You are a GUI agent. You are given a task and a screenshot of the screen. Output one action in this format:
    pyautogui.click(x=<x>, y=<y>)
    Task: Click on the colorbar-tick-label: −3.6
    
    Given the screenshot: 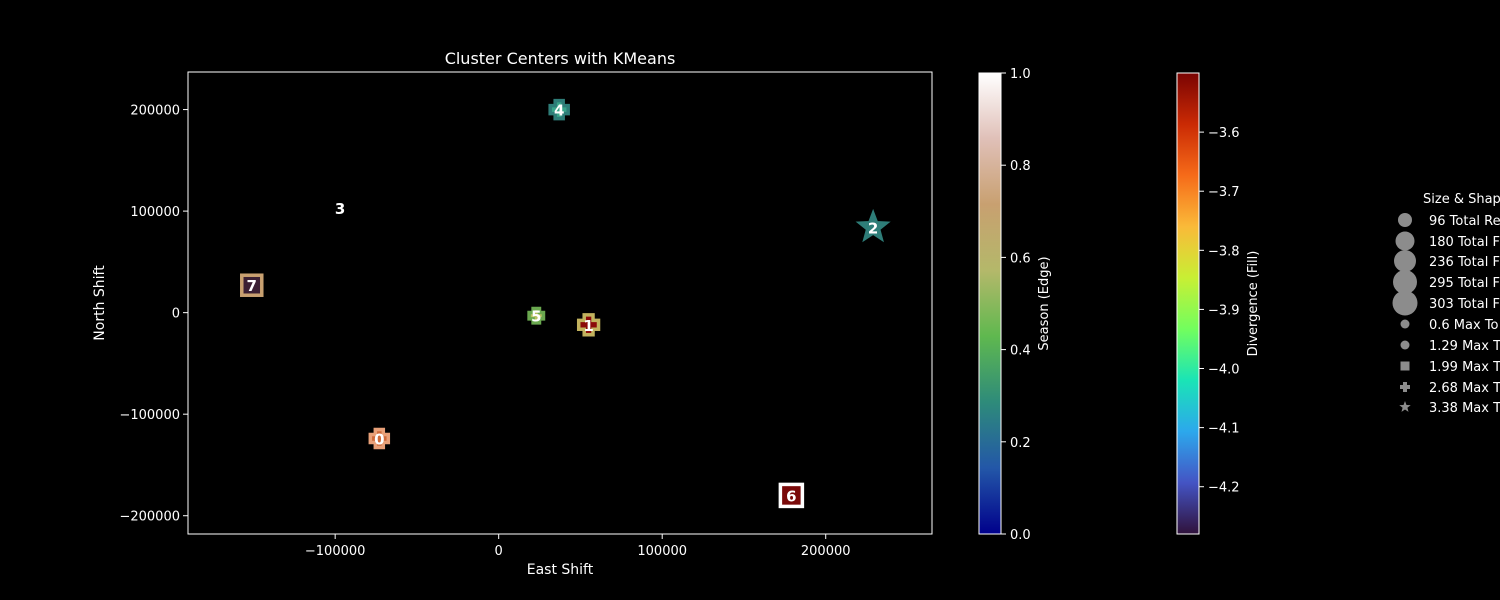 What is the action you would take?
    pyautogui.click(x=1224, y=133)
    